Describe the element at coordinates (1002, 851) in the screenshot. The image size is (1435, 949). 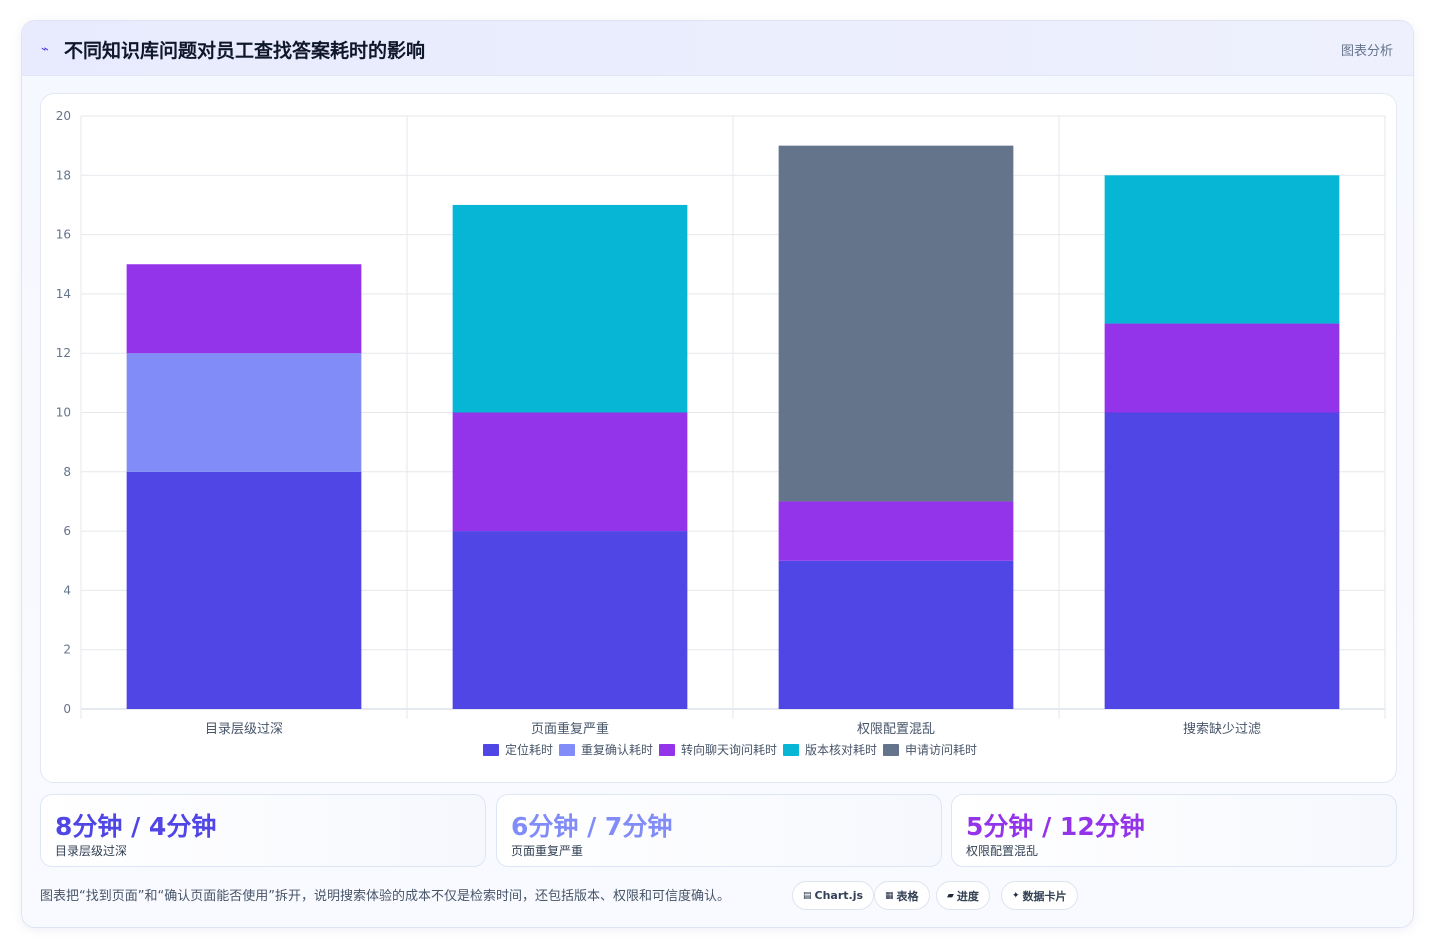
I see `stat-label: 权限配置混乱` at that location.